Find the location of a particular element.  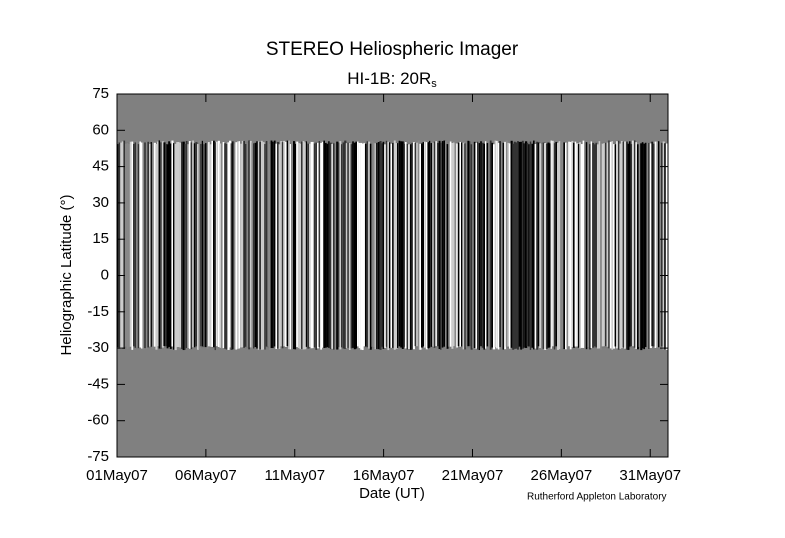

y-tick-label: 45 is located at coordinates (100, 166).